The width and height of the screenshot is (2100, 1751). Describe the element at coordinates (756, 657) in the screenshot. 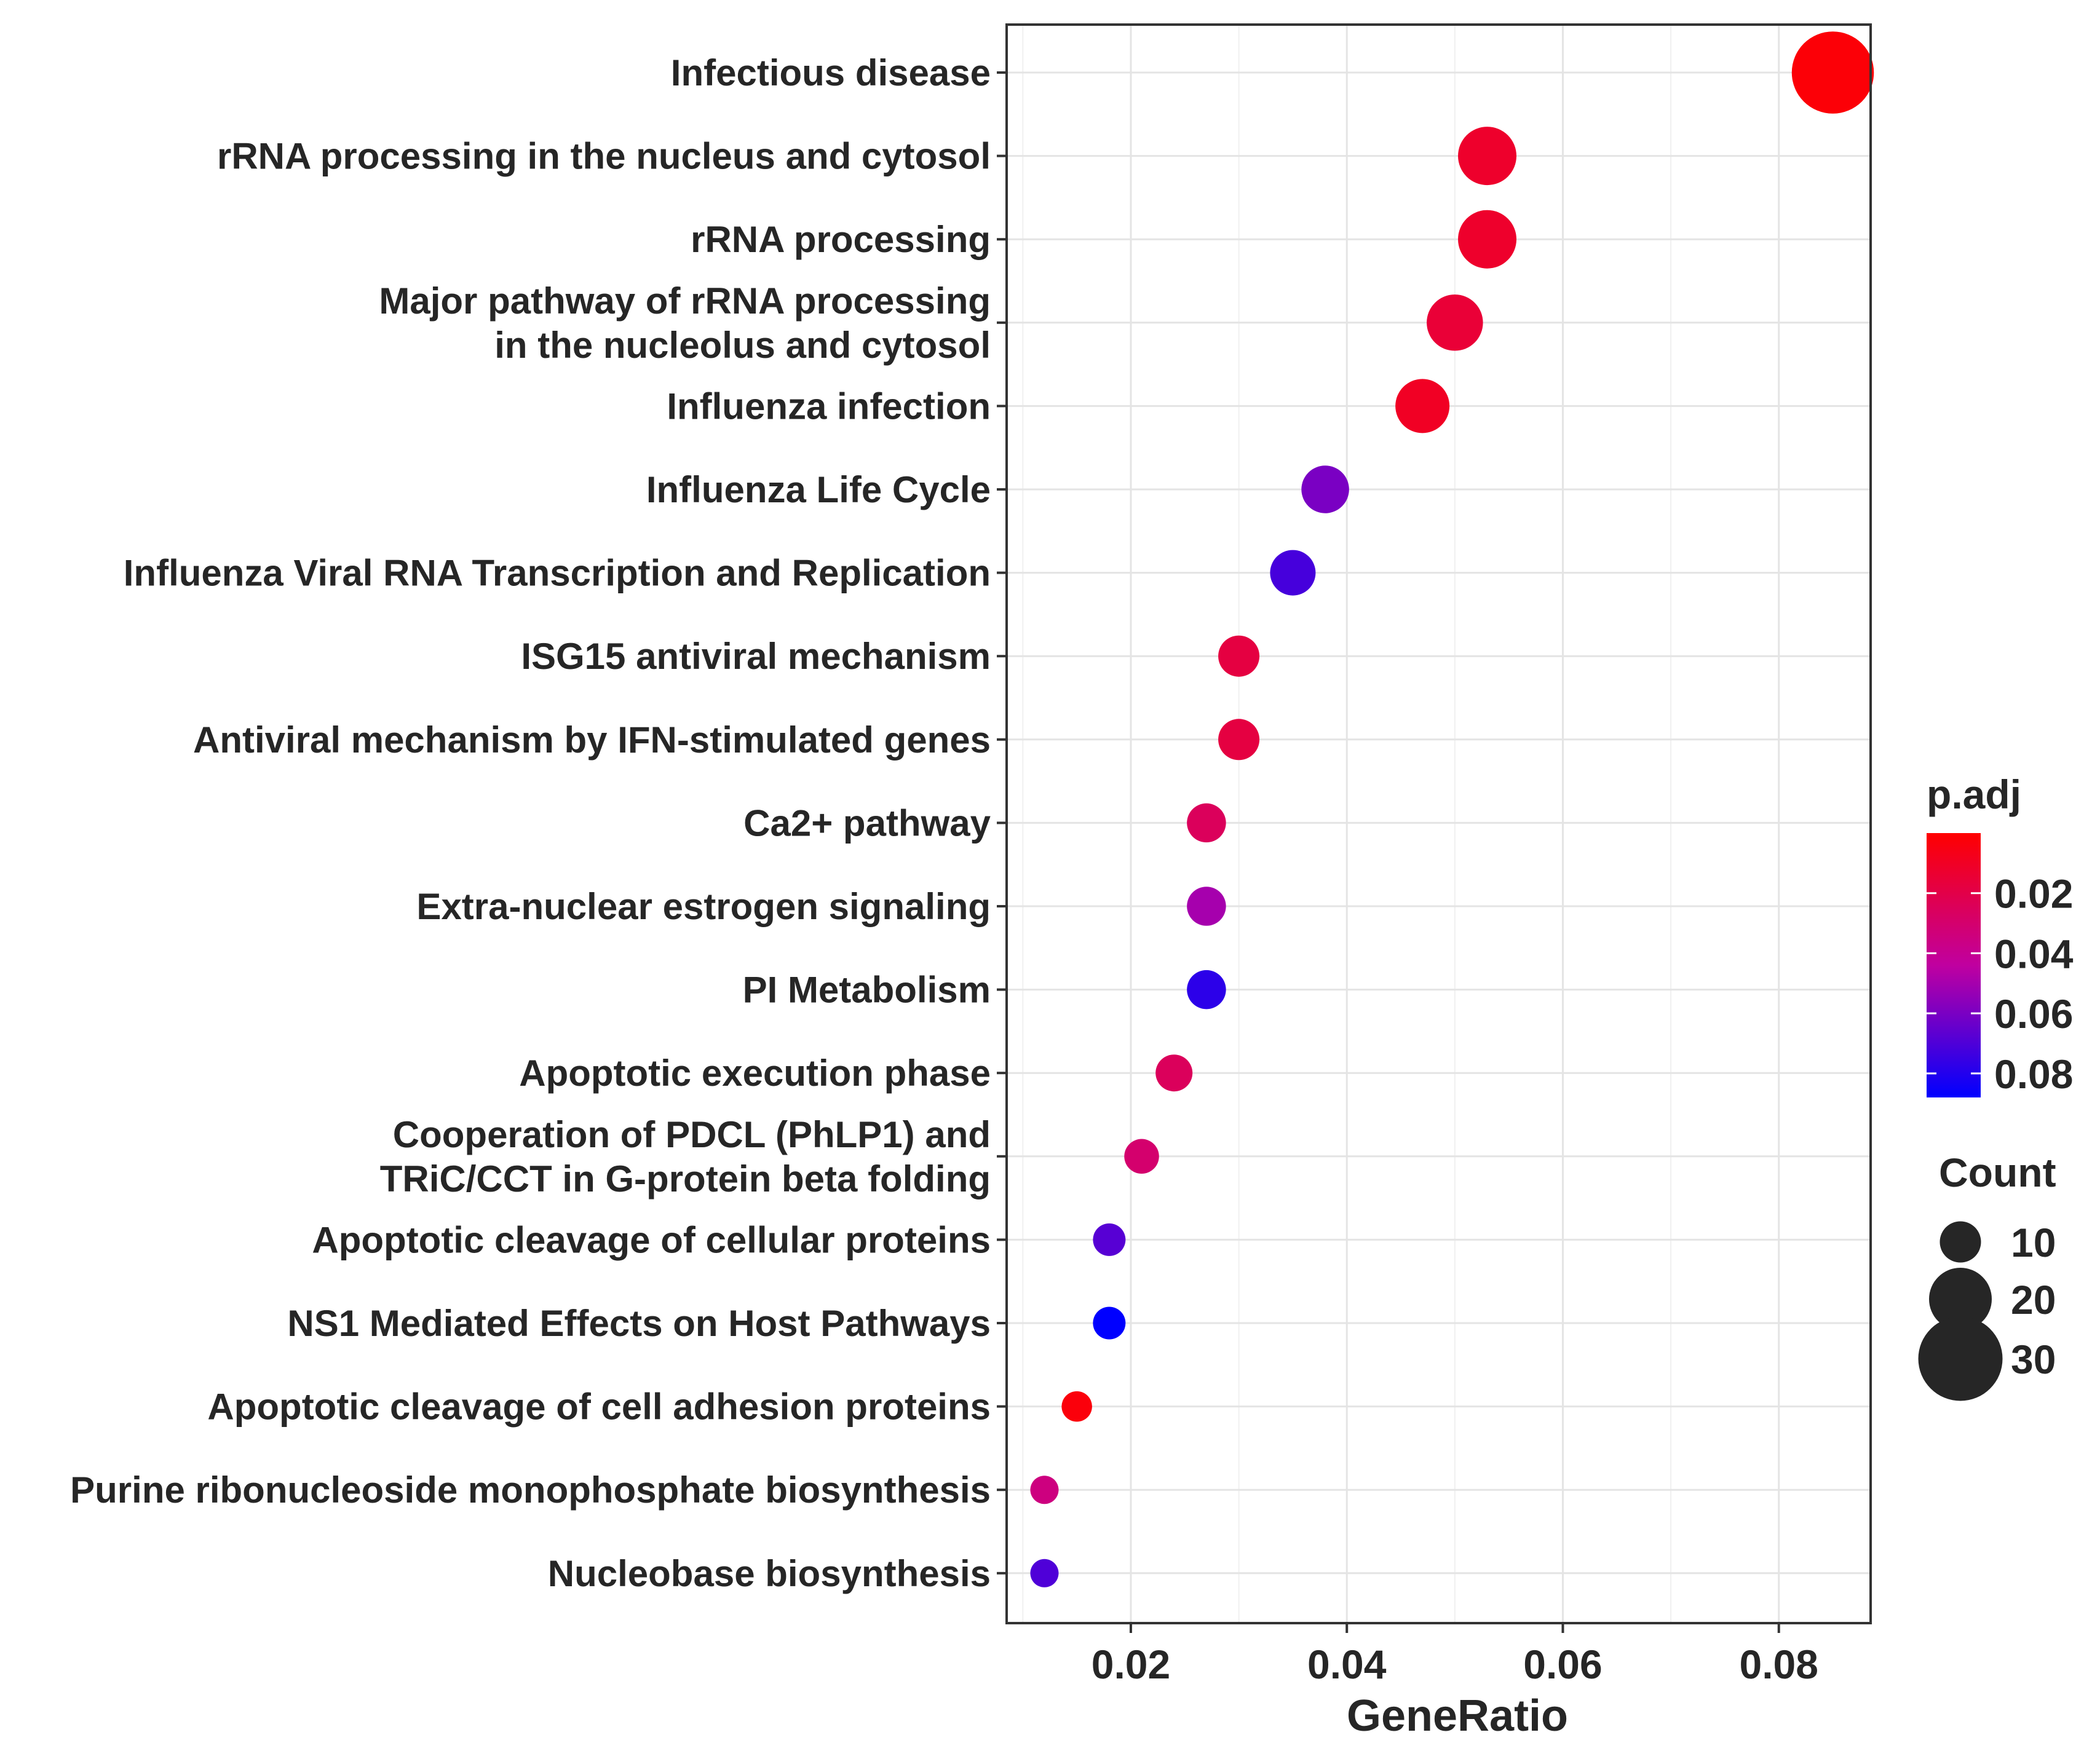

I see `y-tick-label: ISG15 antiviral mechanism` at that location.